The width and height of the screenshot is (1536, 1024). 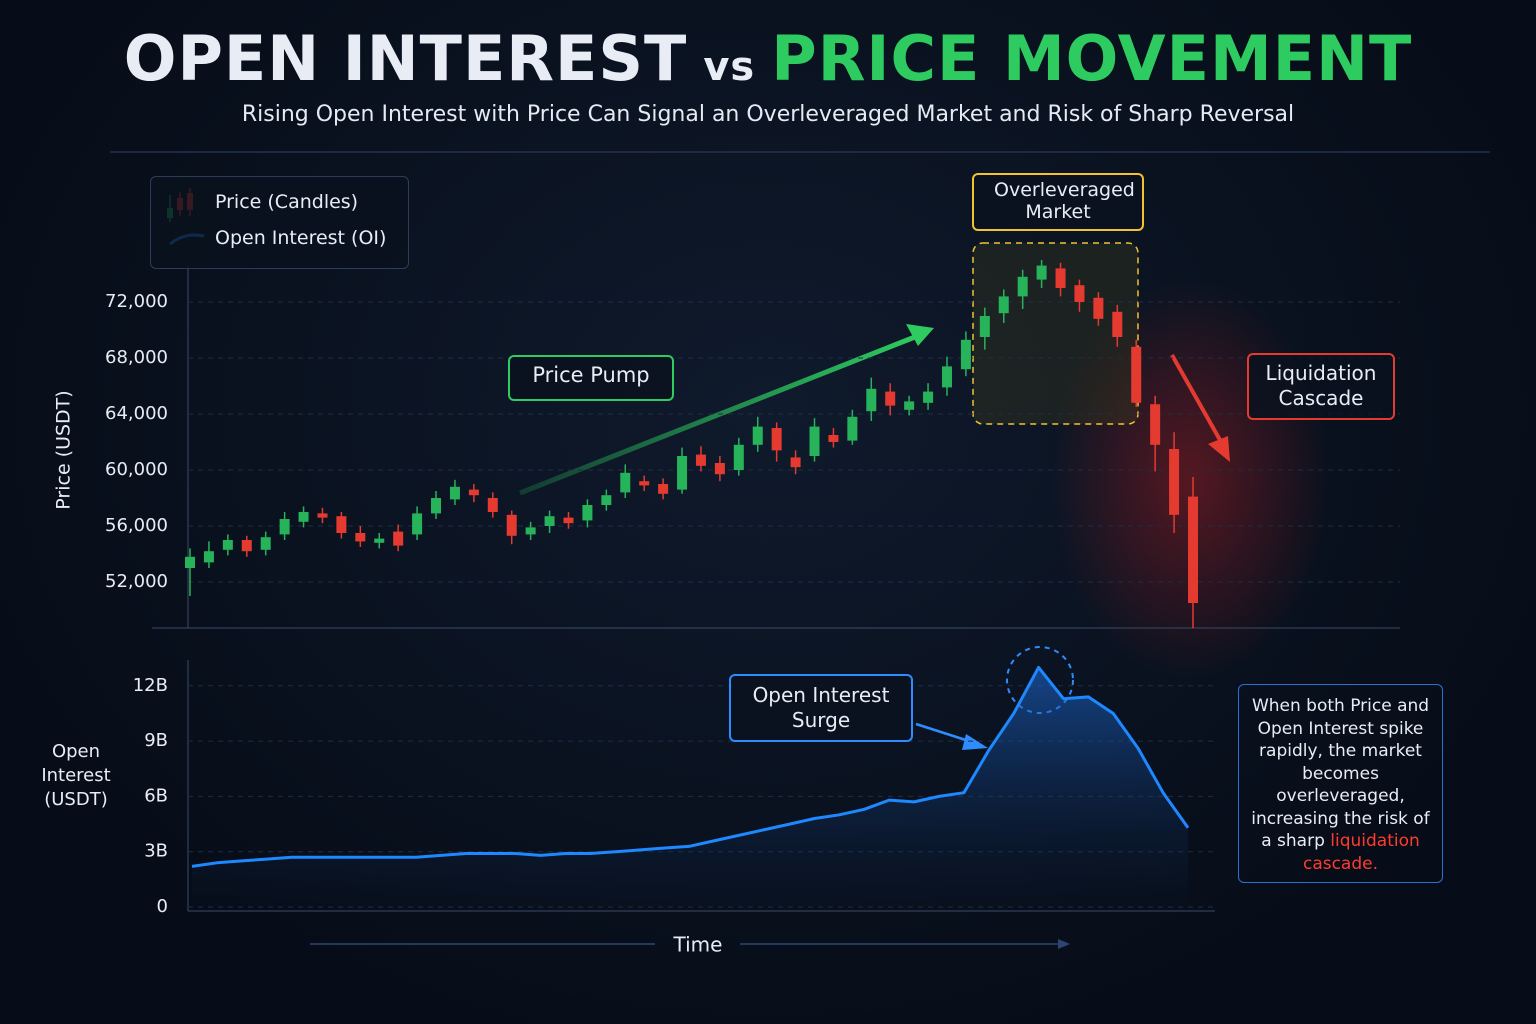 What do you see at coordinates (768, 58) in the screenshot?
I see `title: OPEN INTEREST vs PRICE MOVEMENT` at bounding box center [768, 58].